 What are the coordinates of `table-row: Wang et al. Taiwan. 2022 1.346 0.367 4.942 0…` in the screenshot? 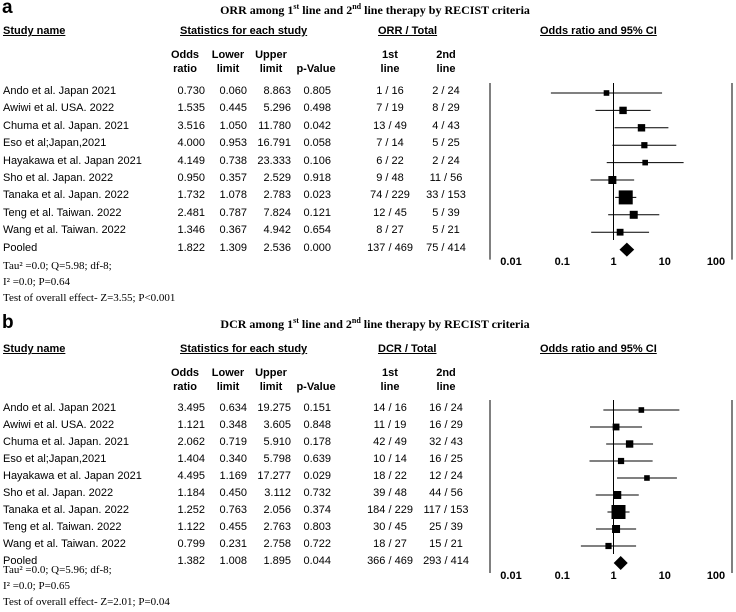 It's located at (240, 232).